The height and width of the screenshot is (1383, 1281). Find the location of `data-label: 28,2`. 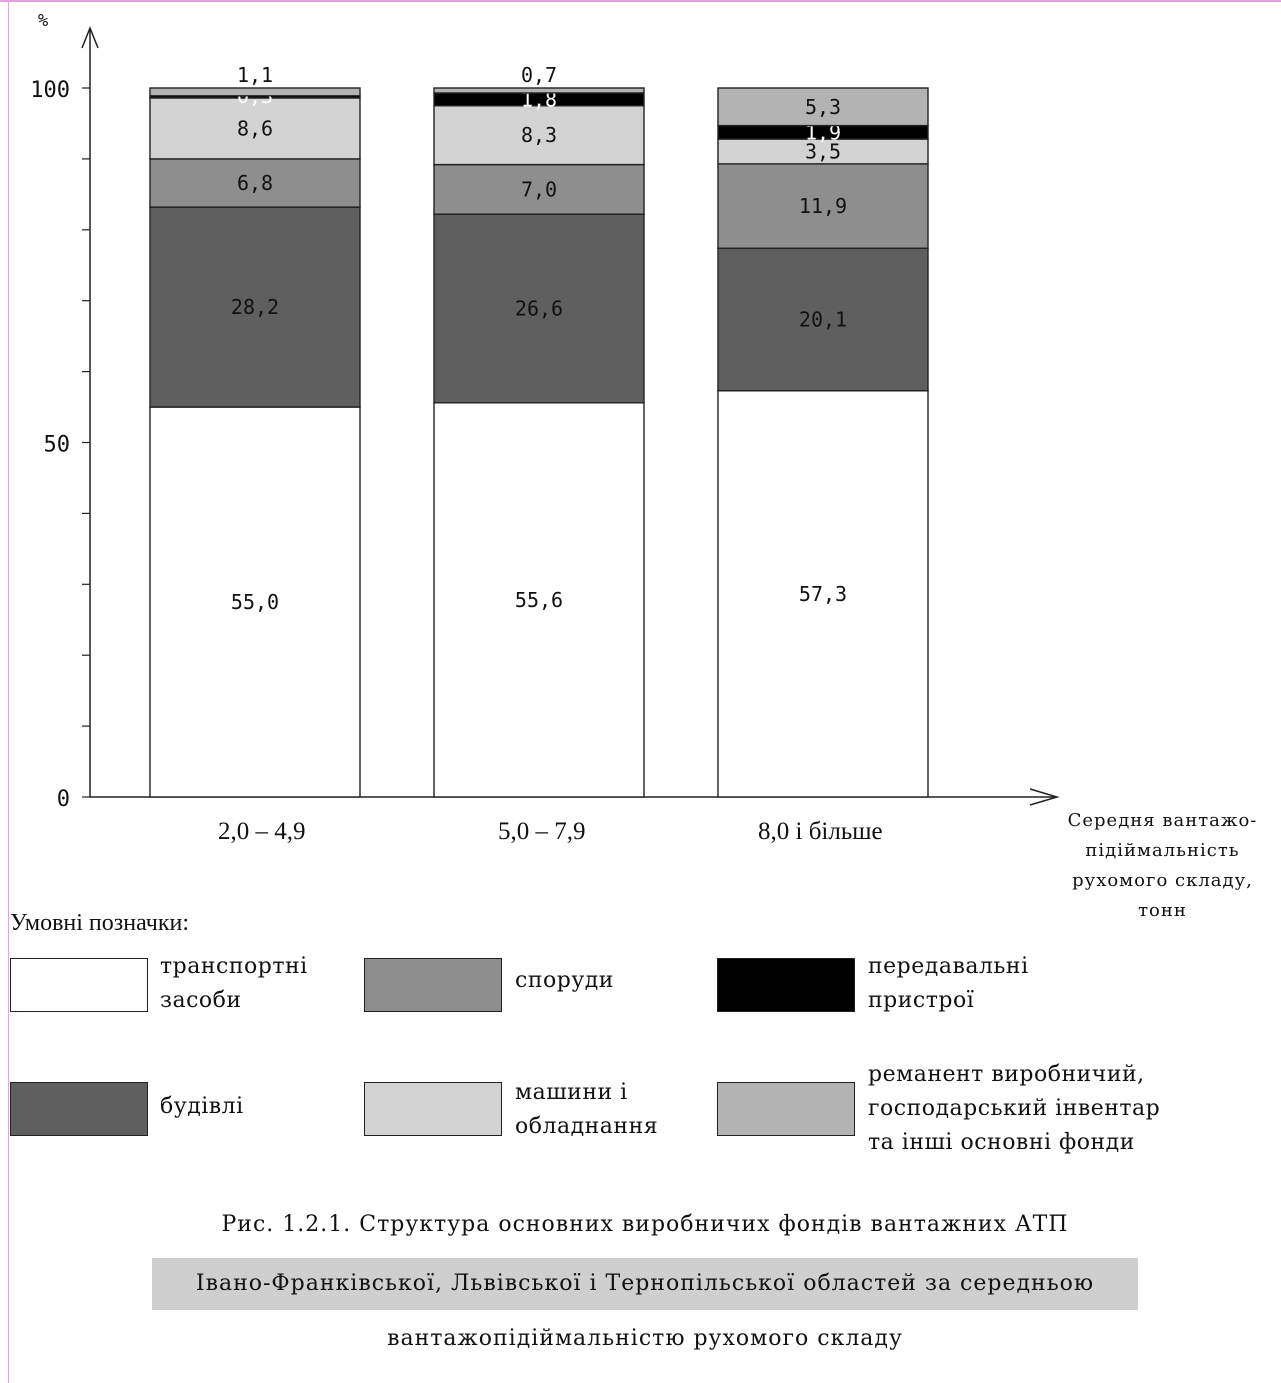

data-label: 28,2 is located at coordinates (255, 307).